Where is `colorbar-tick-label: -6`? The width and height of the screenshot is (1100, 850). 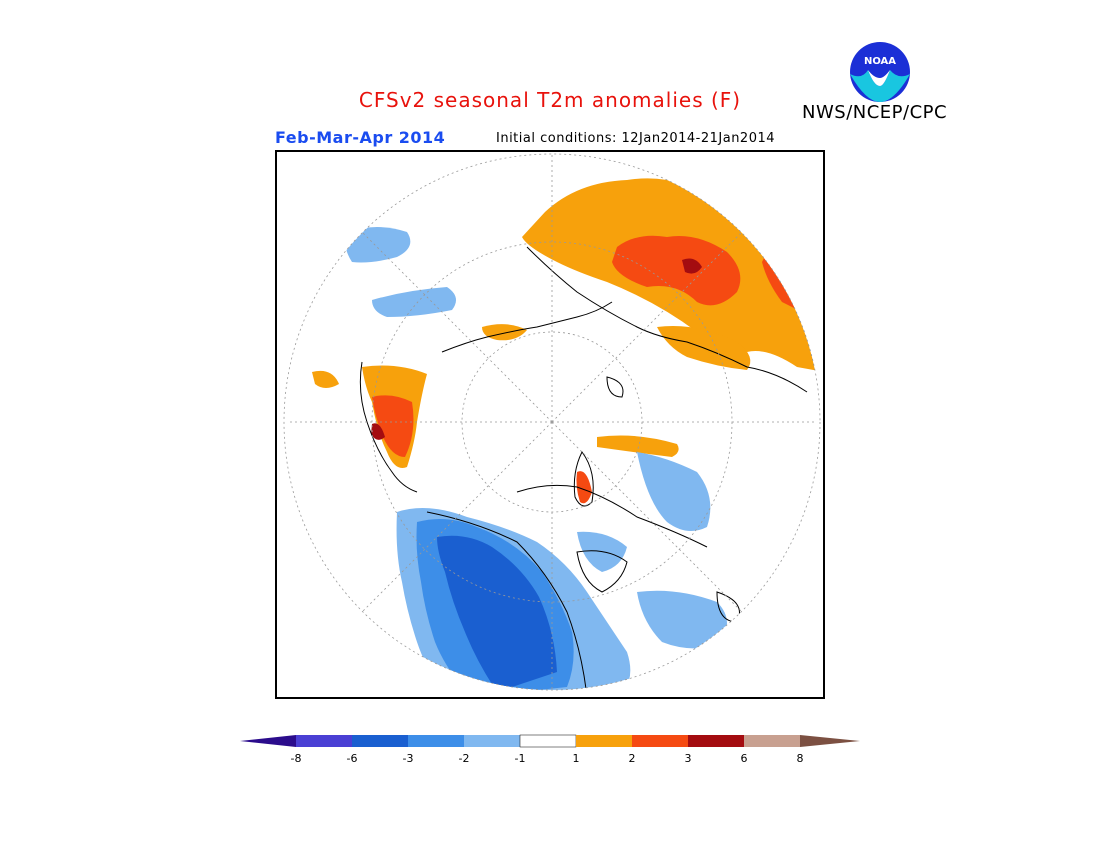
colorbar-tick-label: -6 is located at coordinates (352, 758).